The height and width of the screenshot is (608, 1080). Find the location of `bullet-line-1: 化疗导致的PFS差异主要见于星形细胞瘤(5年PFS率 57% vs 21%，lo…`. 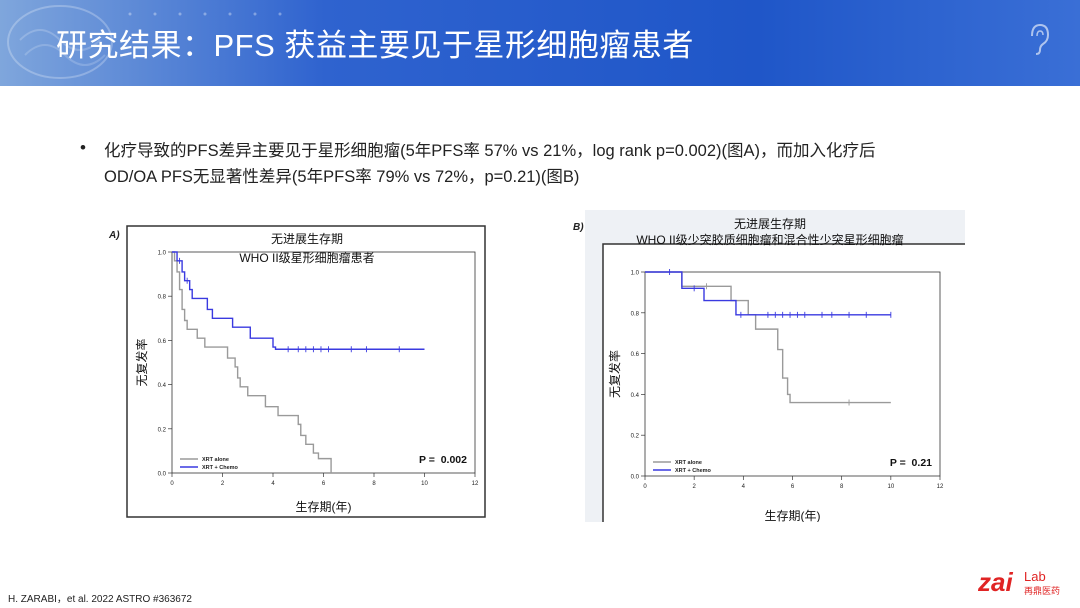

bullet-line-1: 化疗导致的PFS差异主要见于星形细胞瘤(5年PFS率 57% vs 21%，lo… is located at coordinates (490, 151).